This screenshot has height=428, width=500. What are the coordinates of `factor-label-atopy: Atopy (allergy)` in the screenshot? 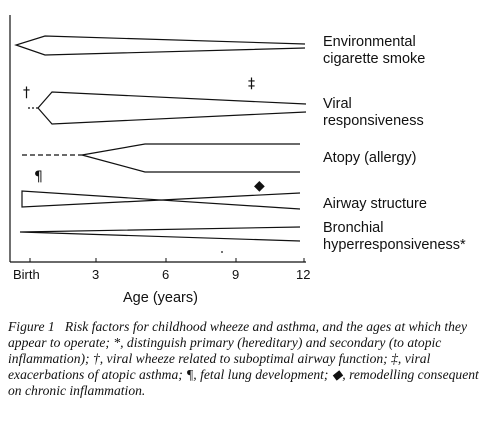 It's located at (369, 158).